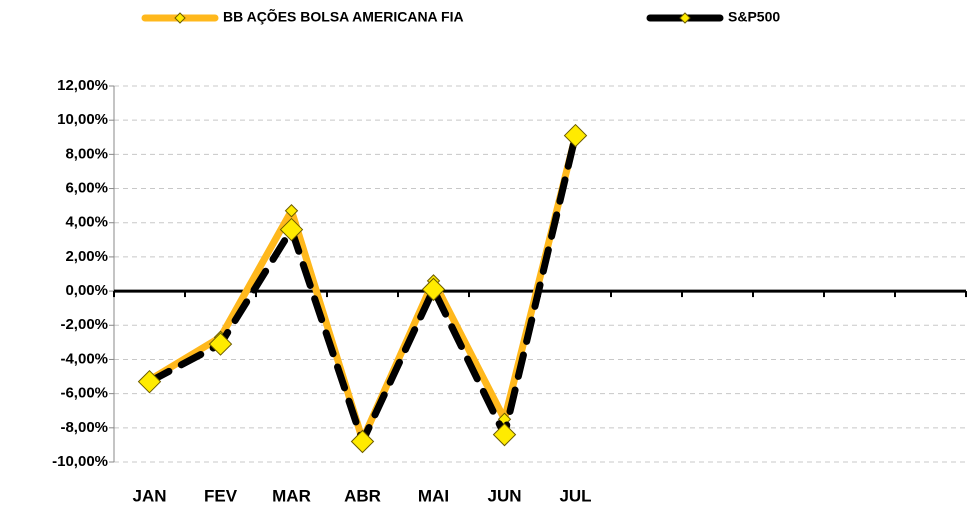 The height and width of the screenshot is (508, 967). I want to click on x-tick-label: JUL, so click(575, 495).